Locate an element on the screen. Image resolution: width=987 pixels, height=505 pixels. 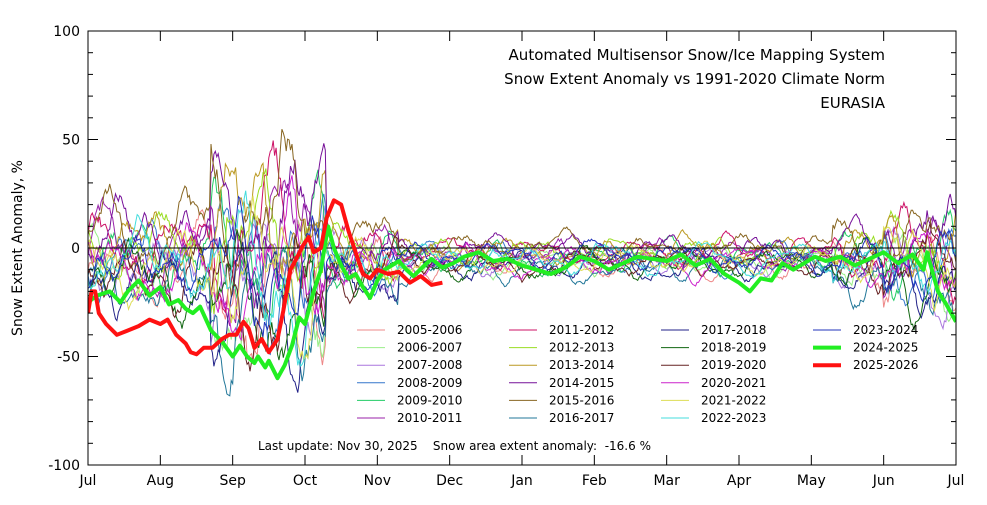
x-tick-label: Dec is located at coordinates (449, 481).